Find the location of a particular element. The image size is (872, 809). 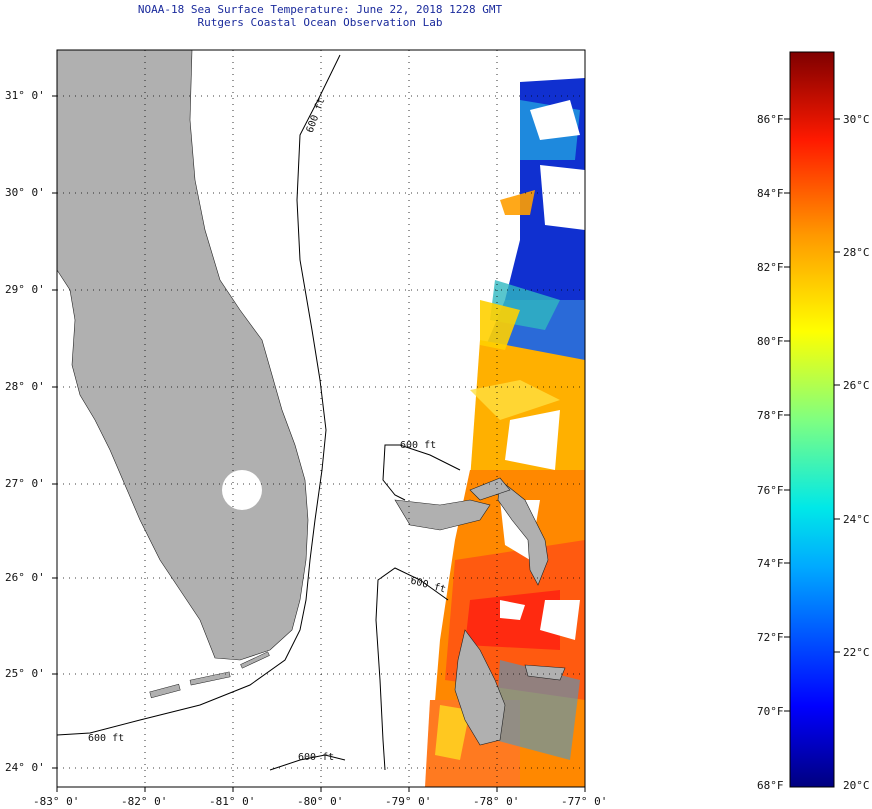

colorbar-c-label: 22°C is located at coordinates (856, 652).